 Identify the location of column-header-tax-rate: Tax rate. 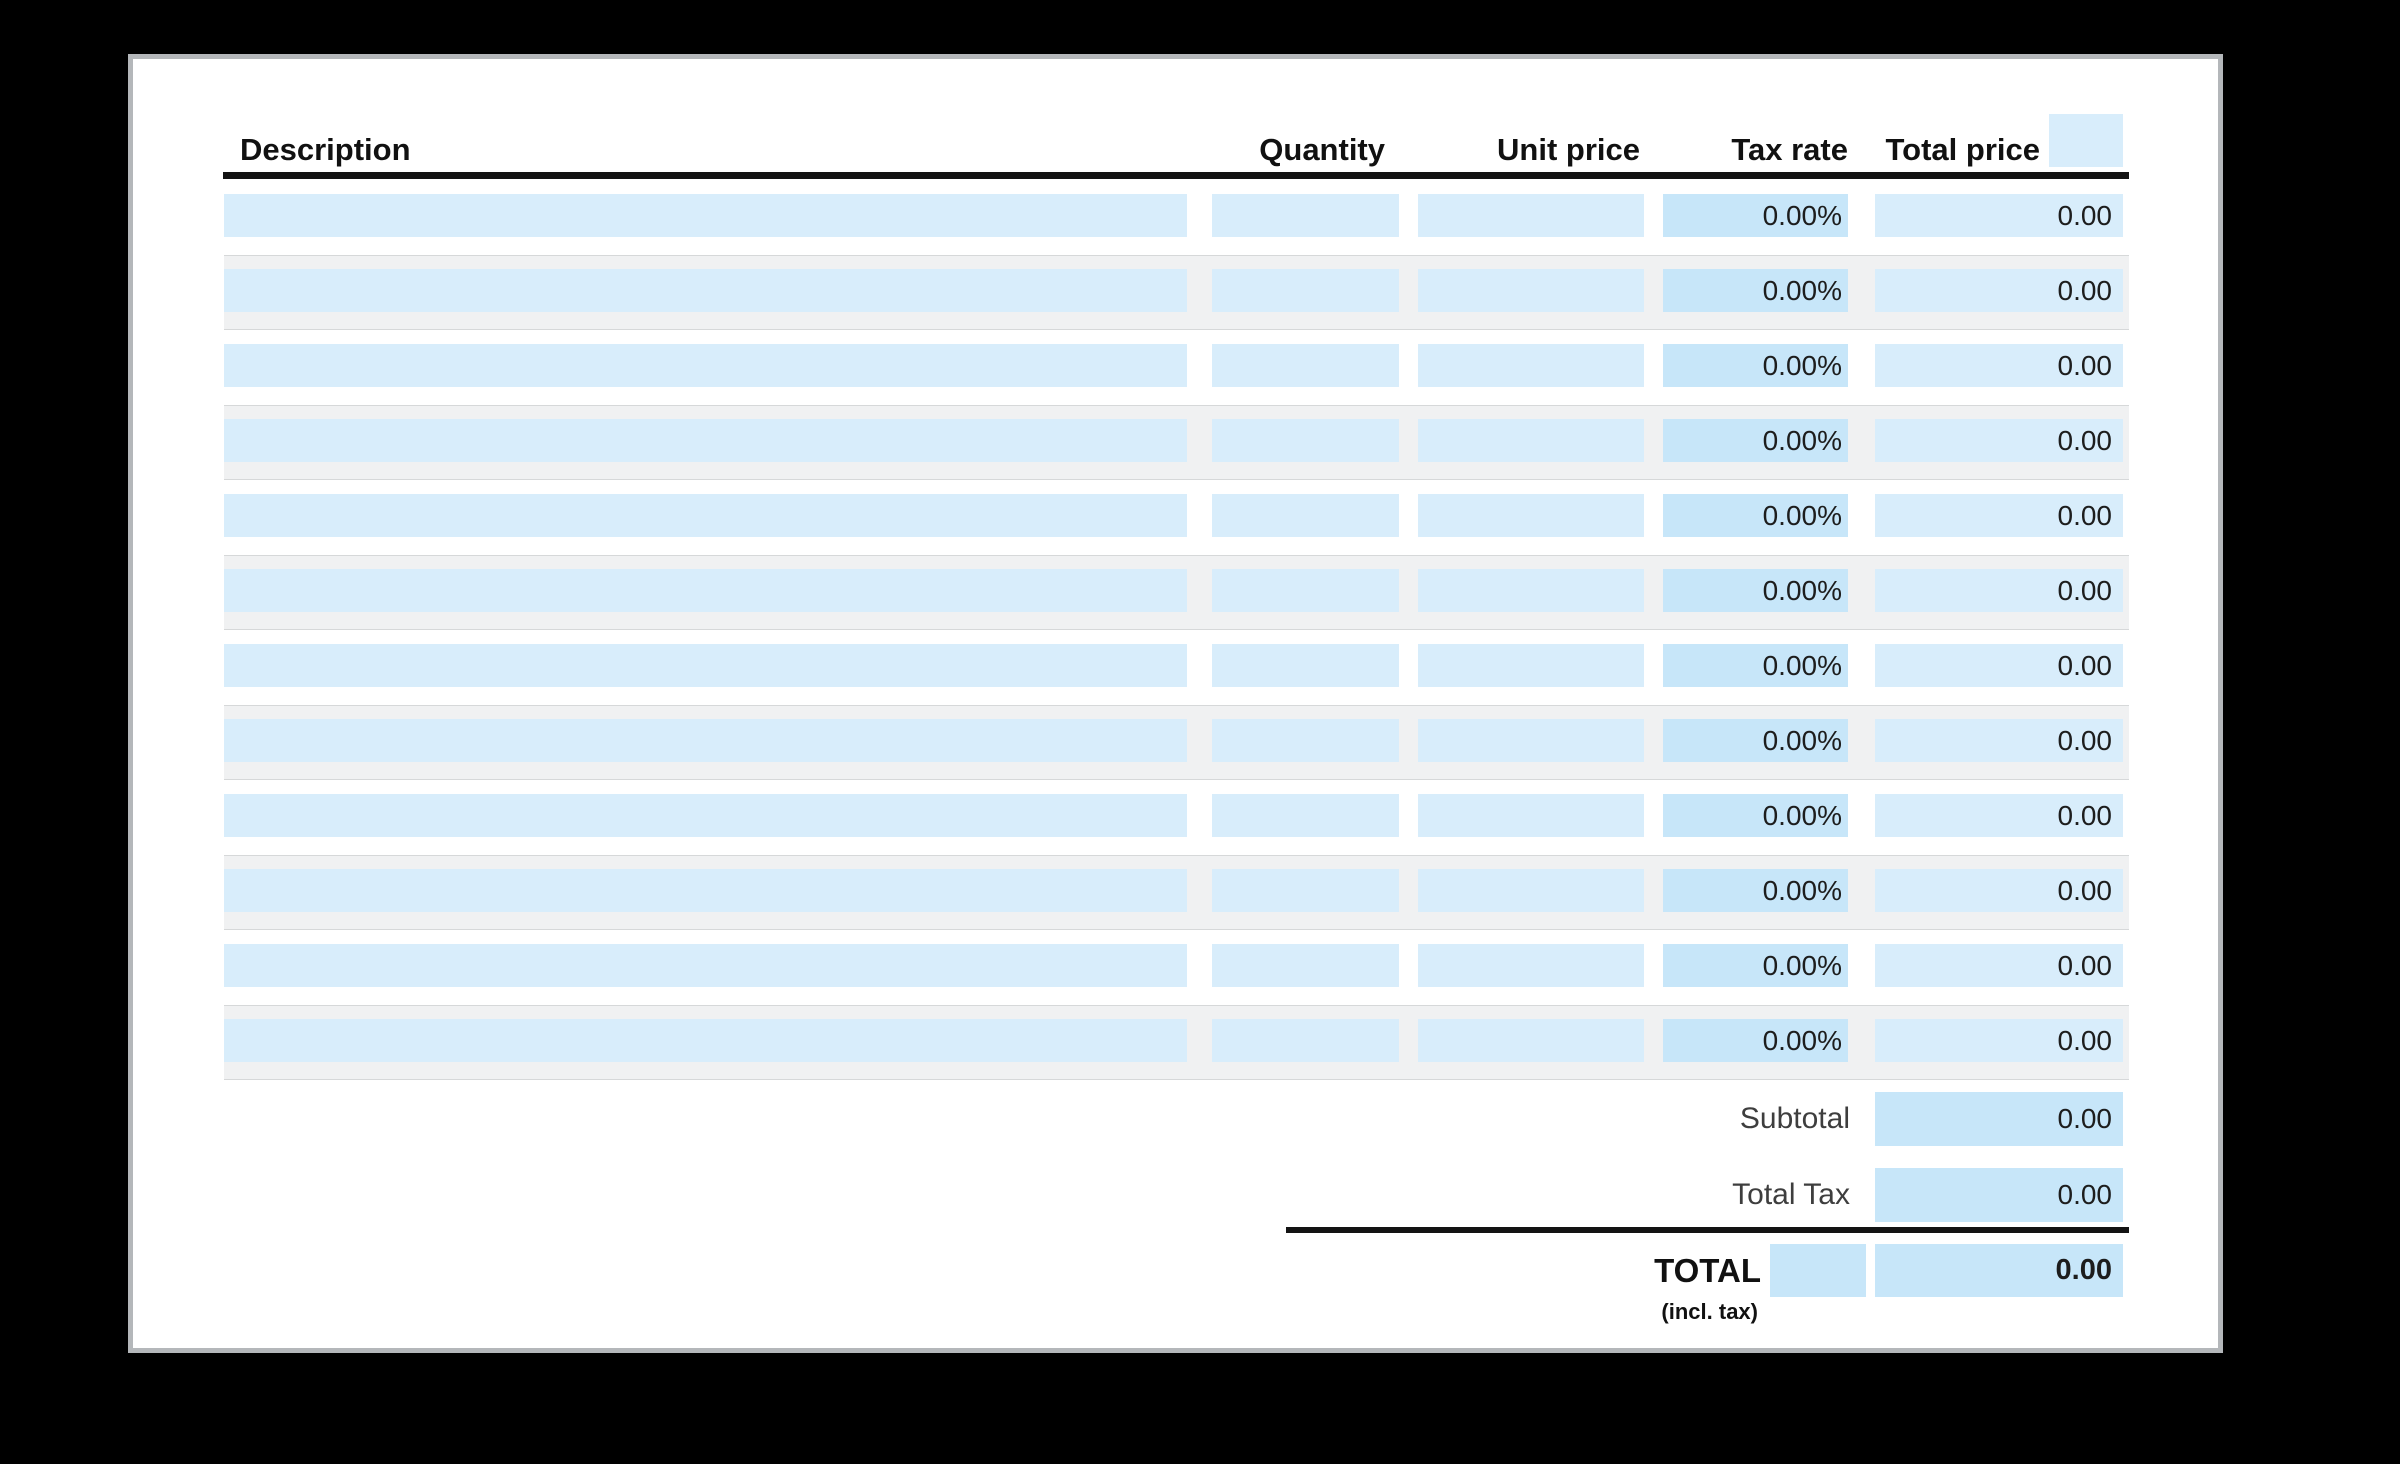
(1789, 149).